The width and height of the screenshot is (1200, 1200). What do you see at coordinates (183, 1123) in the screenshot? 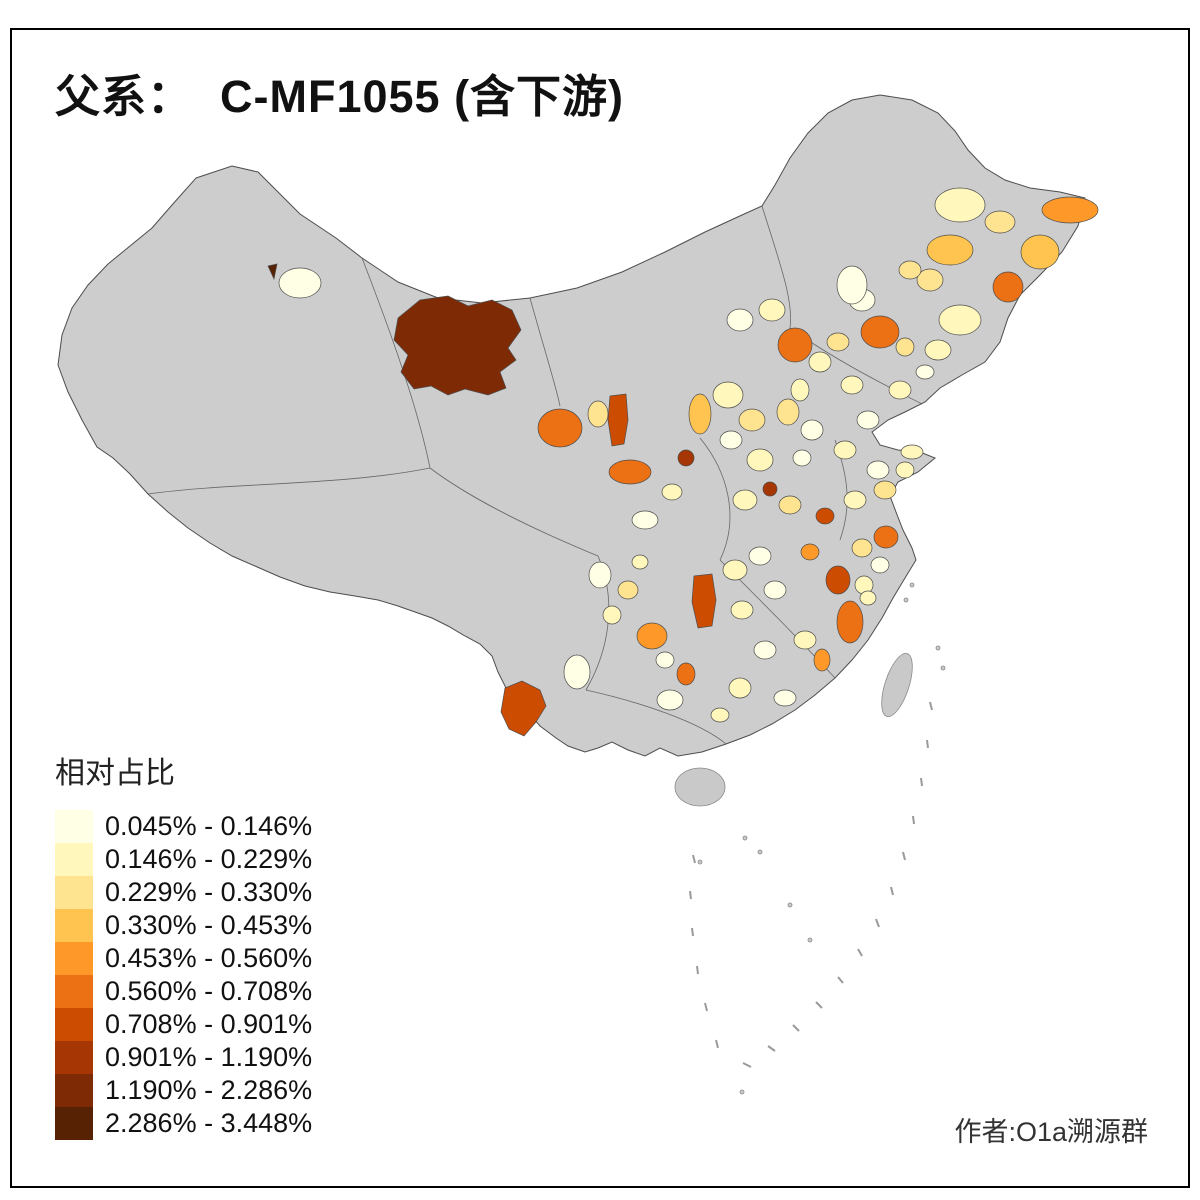
I see `legend-item: 2.286% - 3.448%` at bounding box center [183, 1123].